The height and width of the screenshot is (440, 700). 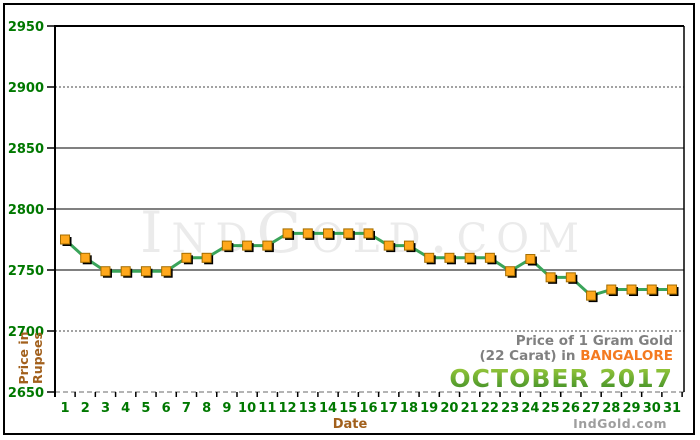 What do you see at coordinates (510, 408) in the screenshot?
I see `x-tick-label-23: 23` at bounding box center [510, 408].